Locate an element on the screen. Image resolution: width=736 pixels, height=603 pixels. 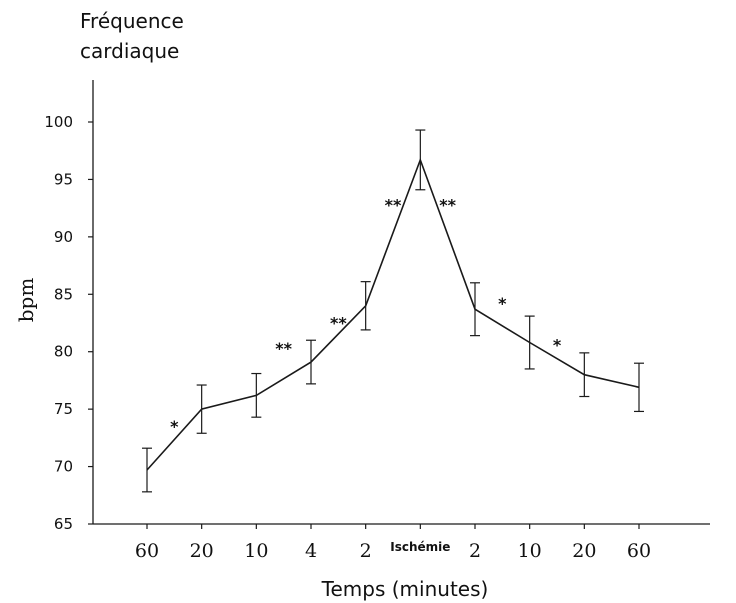
x-tick-label: Ischémie is located at coordinates (420, 547).